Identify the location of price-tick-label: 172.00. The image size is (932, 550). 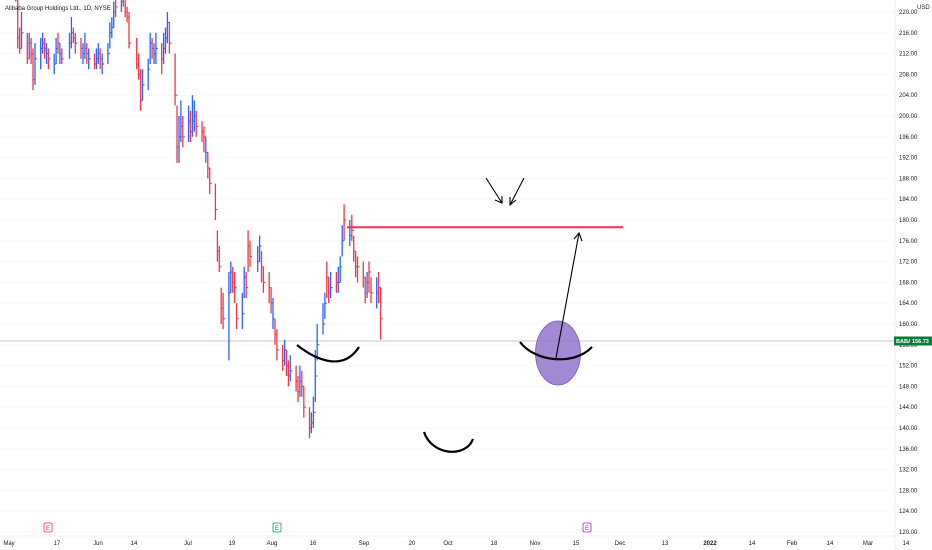
(908, 263).